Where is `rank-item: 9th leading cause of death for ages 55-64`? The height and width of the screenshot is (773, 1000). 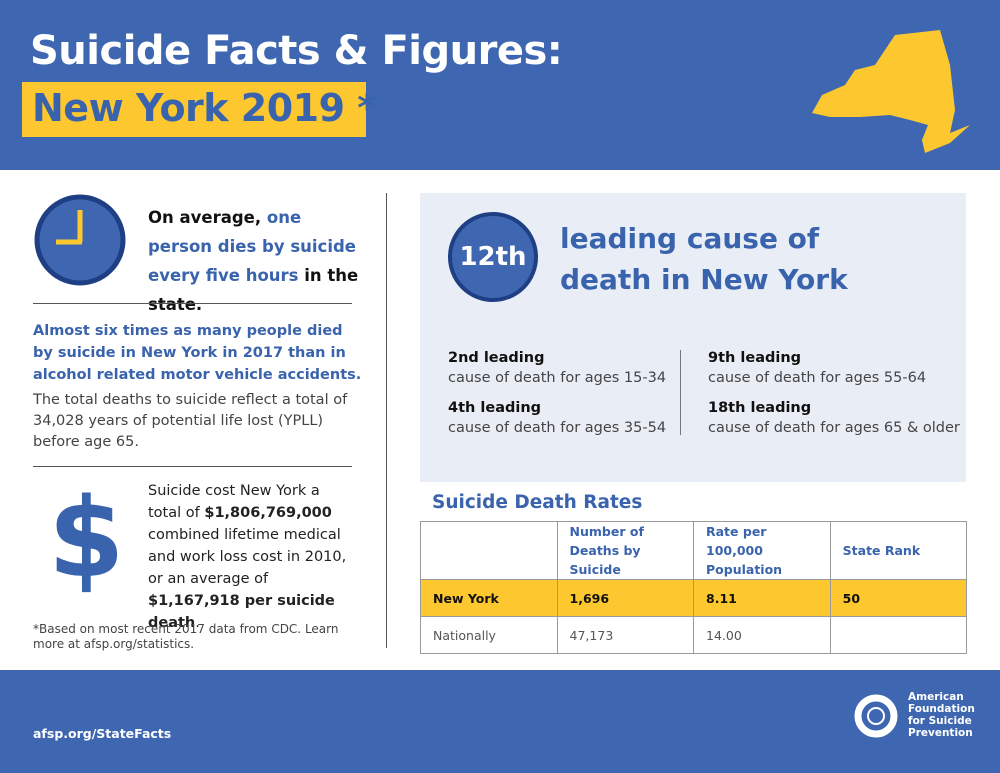 rank-item: 9th leading cause of death for ages 55-64 is located at coordinates (817, 368).